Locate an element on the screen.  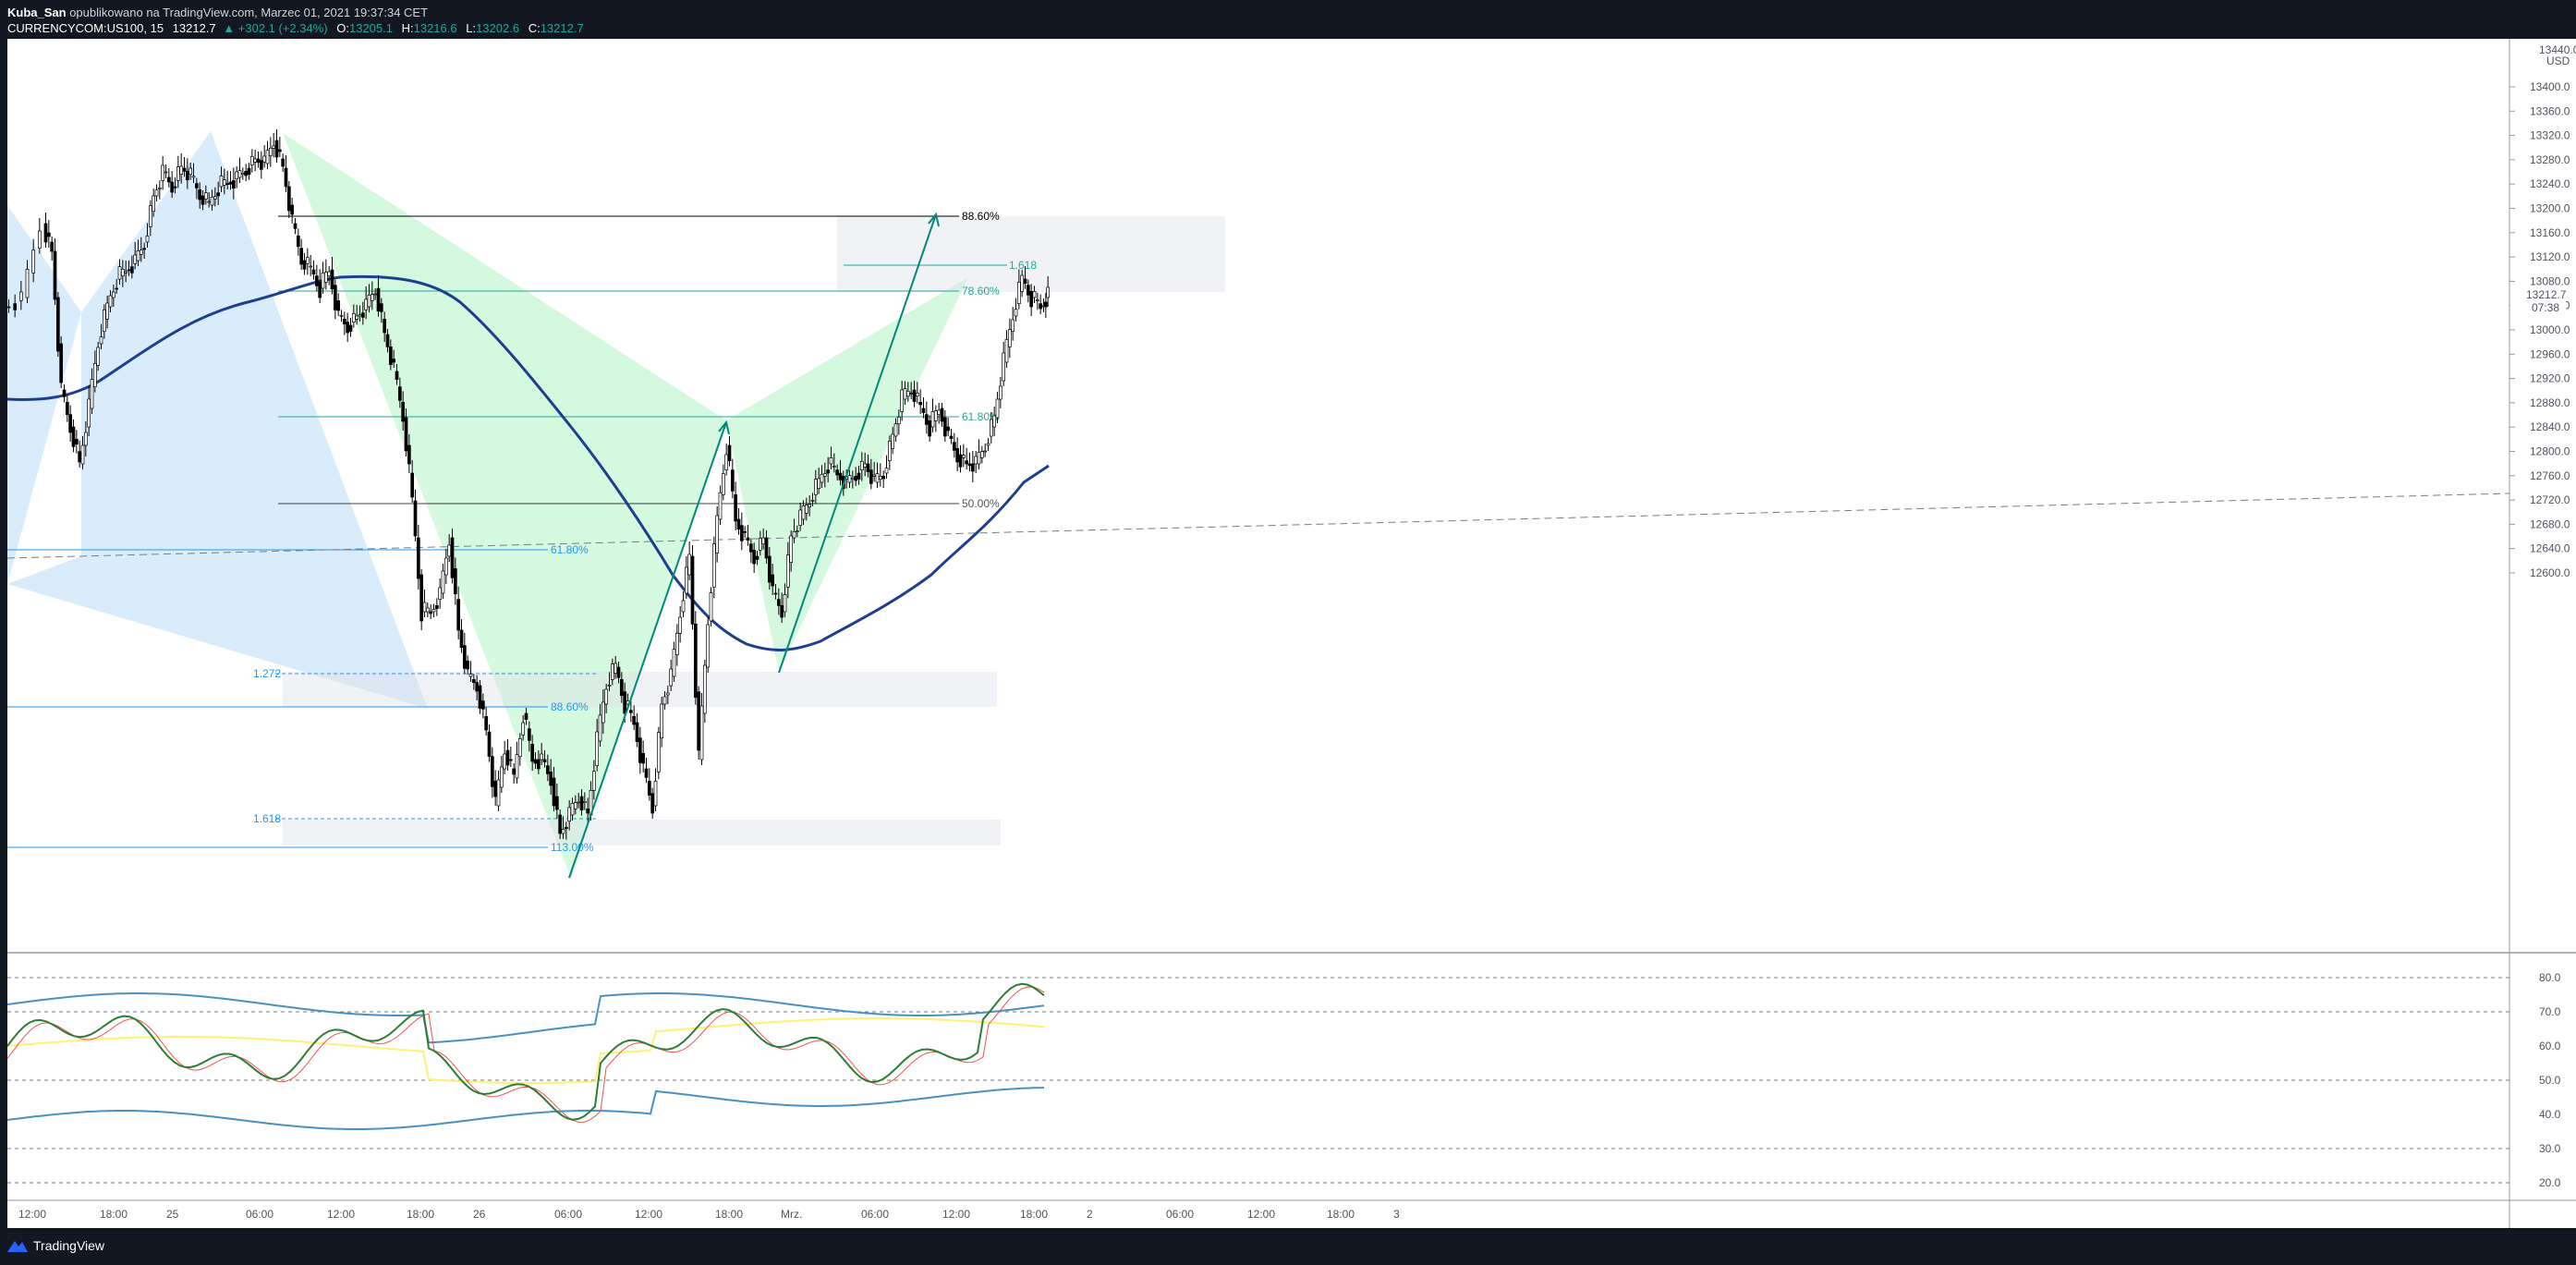
fib-label-1618-low: 1.618 is located at coordinates (267, 818).